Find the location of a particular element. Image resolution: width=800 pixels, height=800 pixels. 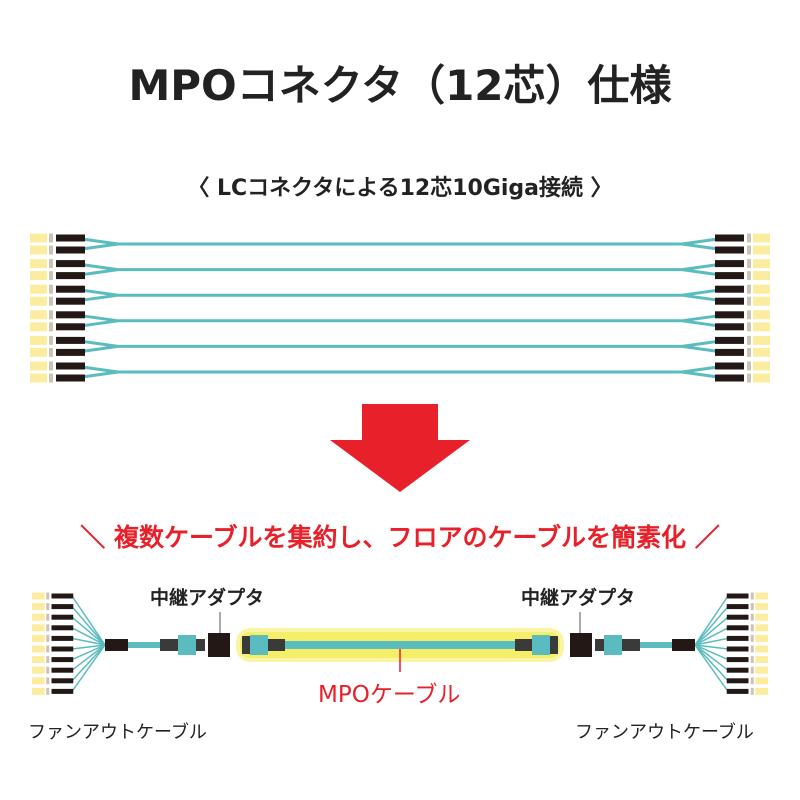

page-title: MPOコネクタ（12芯）仕様 is located at coordinates (400, 85).